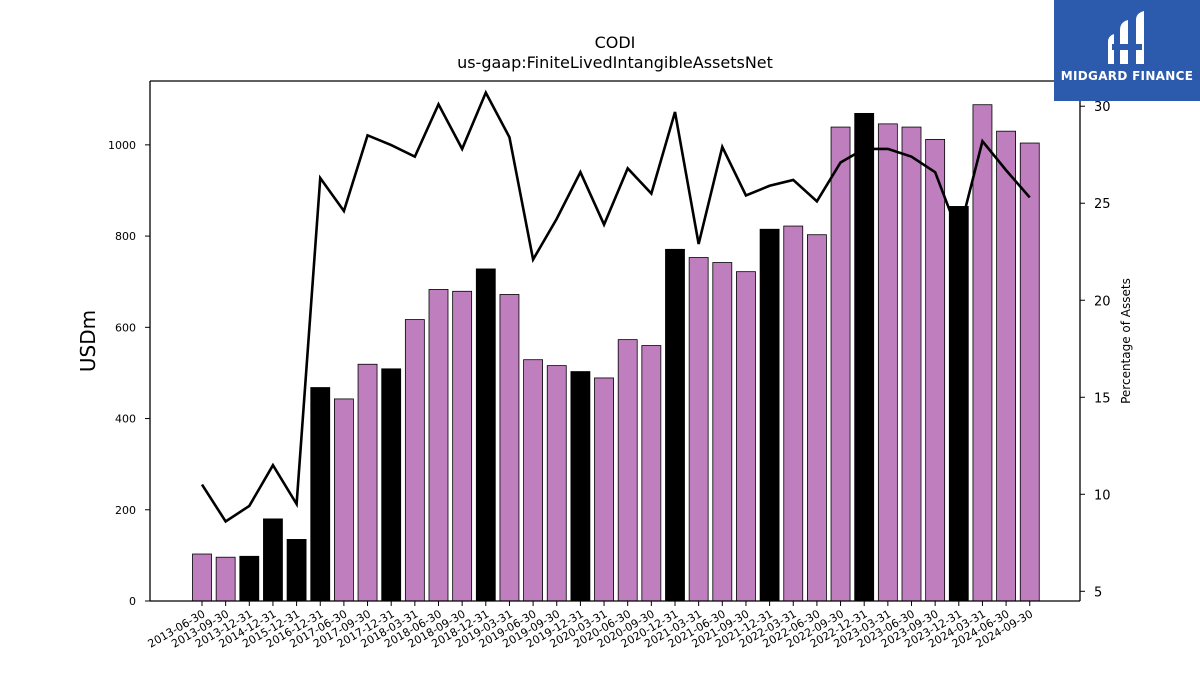 The width and height of the screenshot is (1200, 675). I want to click on chart-subtitle: us-gaap:FiniteLivedIntangibleAssetsNet, so click(615, 62).